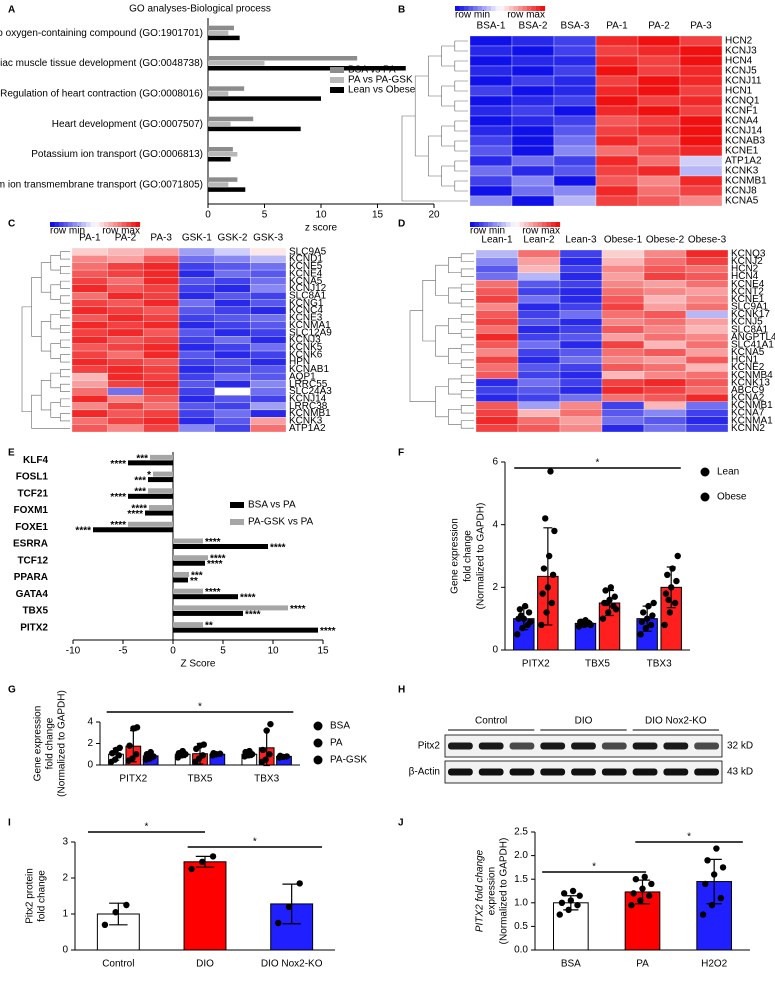 Image resolution: width=775 pixels, height=987 pixels. Describe the element at coordinates (732, 497) in the screenshot. I see `legend-label: Obese` at that location.